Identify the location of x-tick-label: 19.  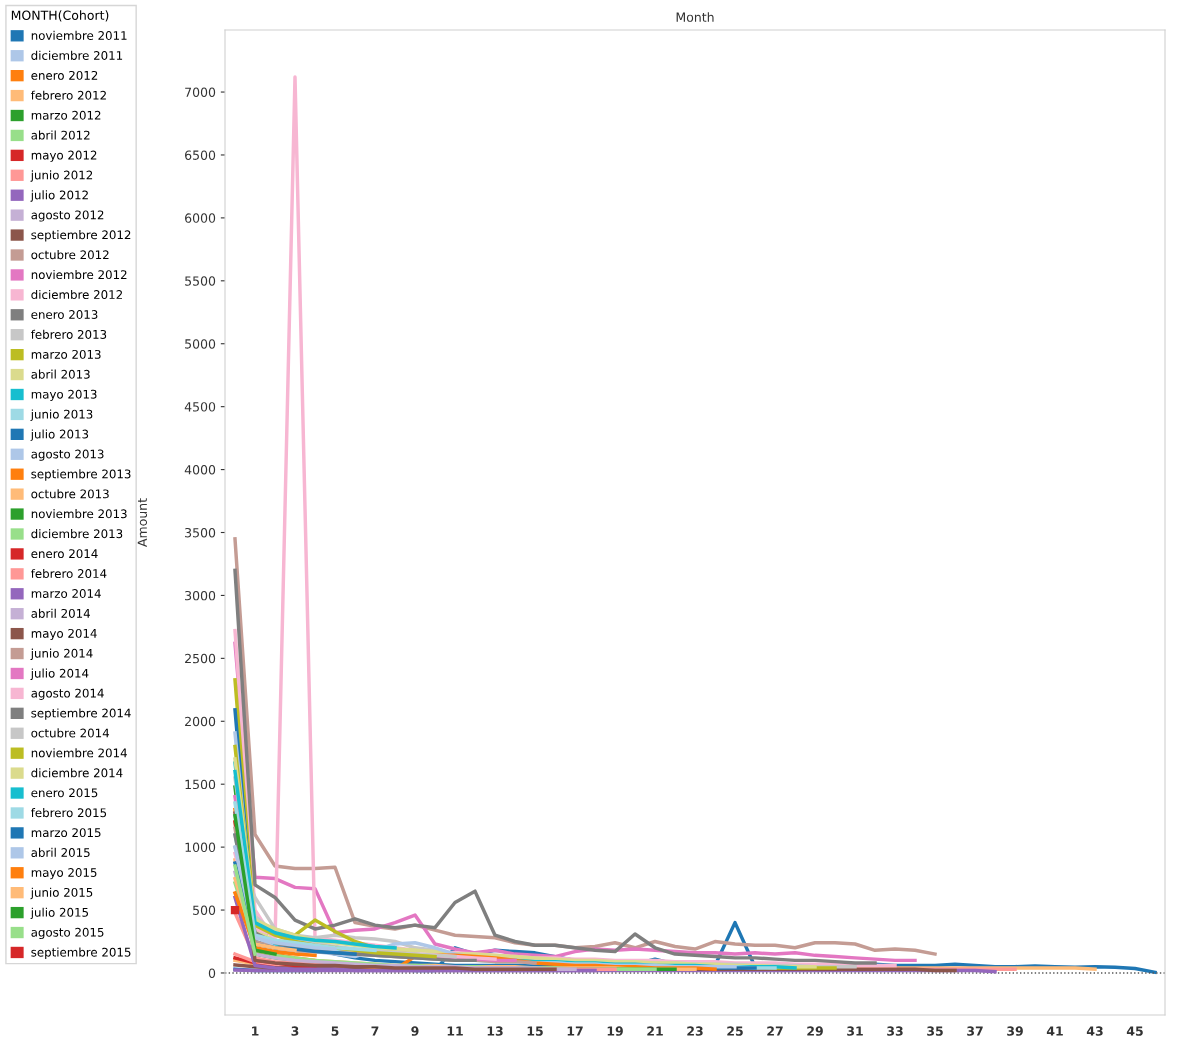
(615, 1031).